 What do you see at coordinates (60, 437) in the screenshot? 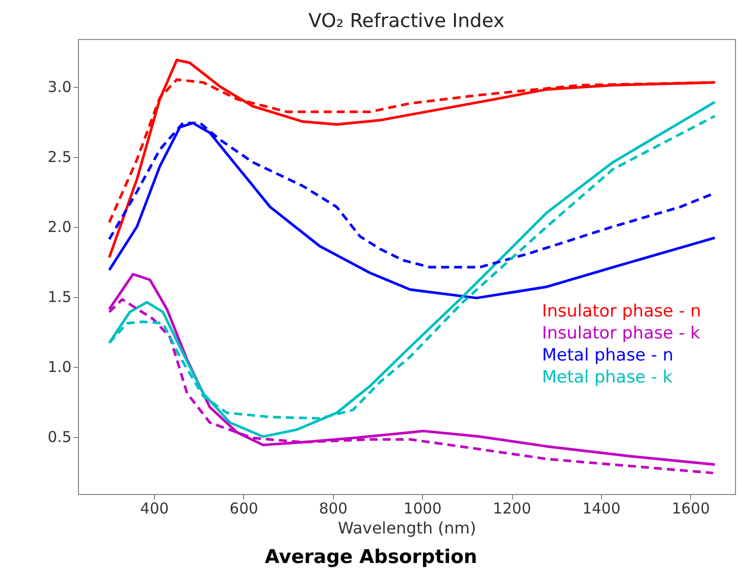
I see `y-tick-label: 0.5` at bounding box center [60, 437].